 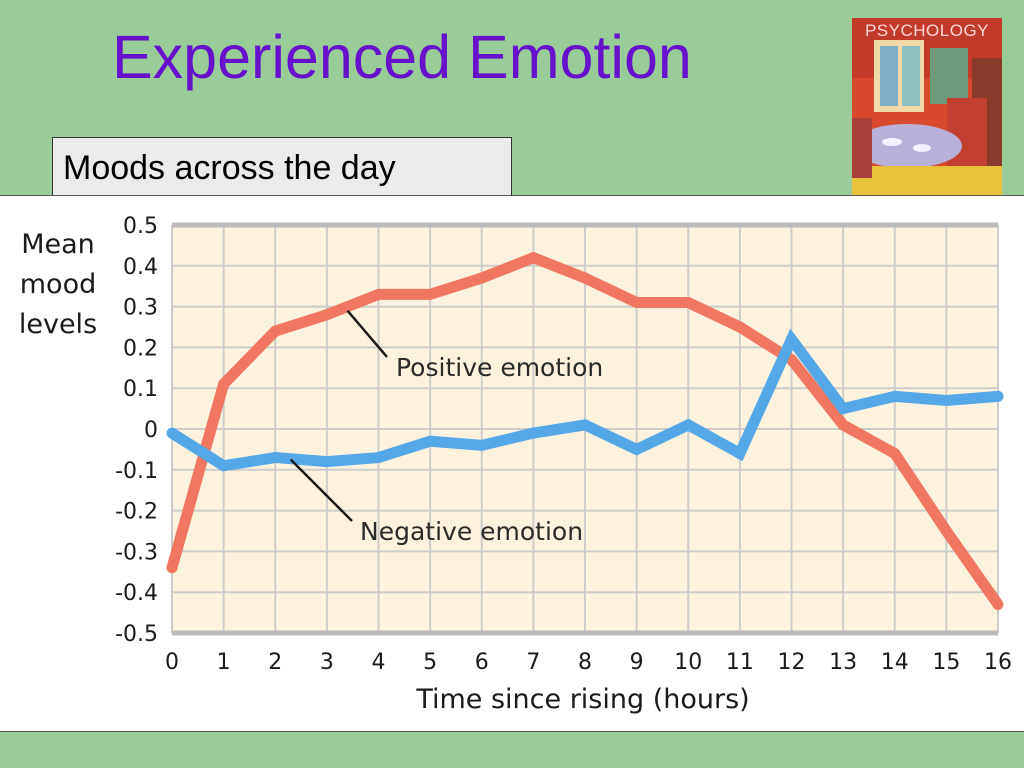 I want to click on y-tick-label: 0.2, so click(x=140, y=348).